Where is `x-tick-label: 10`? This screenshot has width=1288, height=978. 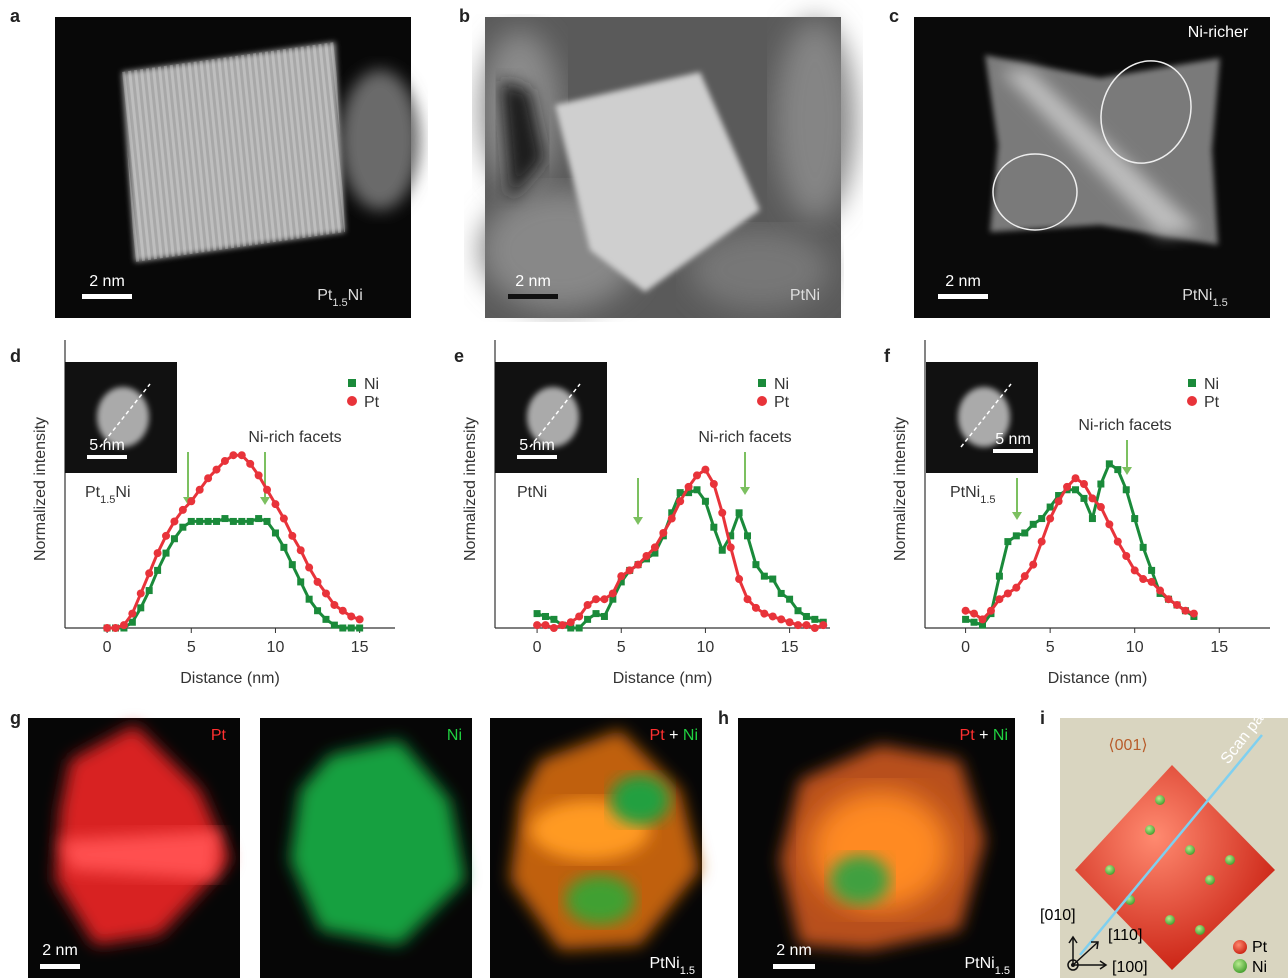 x-tick-label: 10 is located at coordinates (1135, 647).